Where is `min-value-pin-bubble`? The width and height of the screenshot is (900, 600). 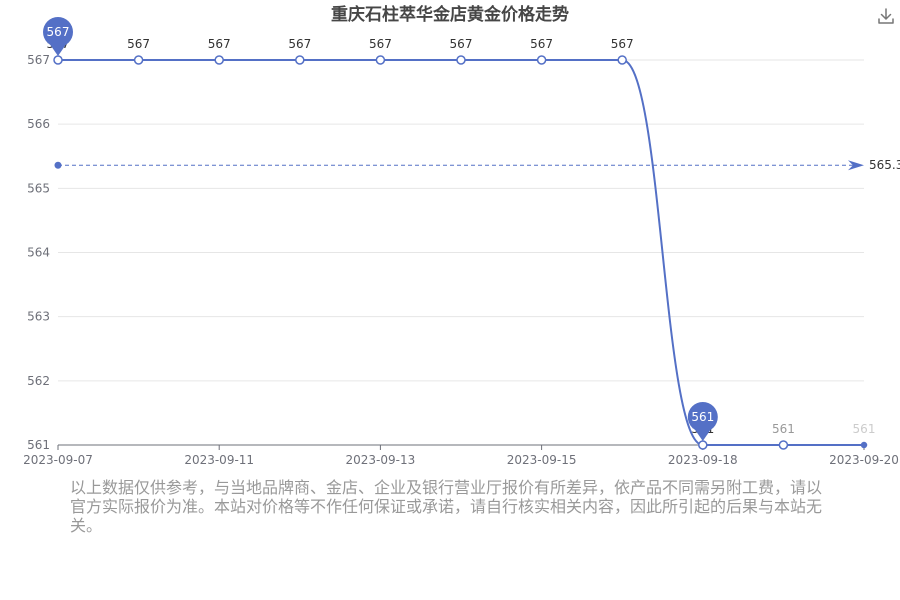 min-value-pin-bubble is located at coordinates (702, 417).